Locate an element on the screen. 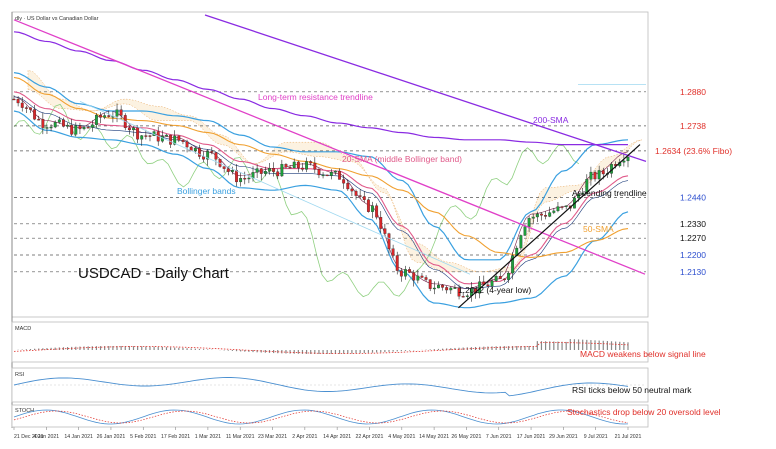 The height and width of the screenshot is (449, 776). macd-panel-frame is located at coordinates (330, 342).